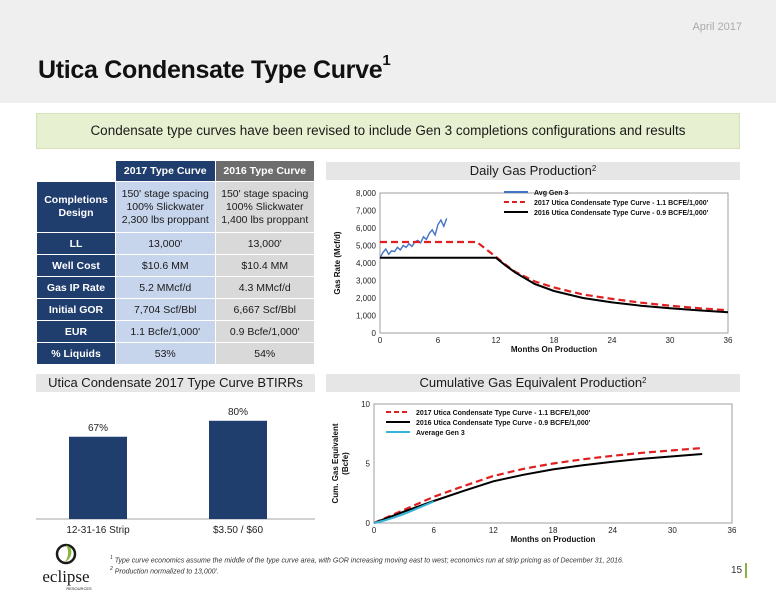 The height and width of the screenshot is (600, 776). I want to click on logo-wordmark: eclipse, so click(65, 576).